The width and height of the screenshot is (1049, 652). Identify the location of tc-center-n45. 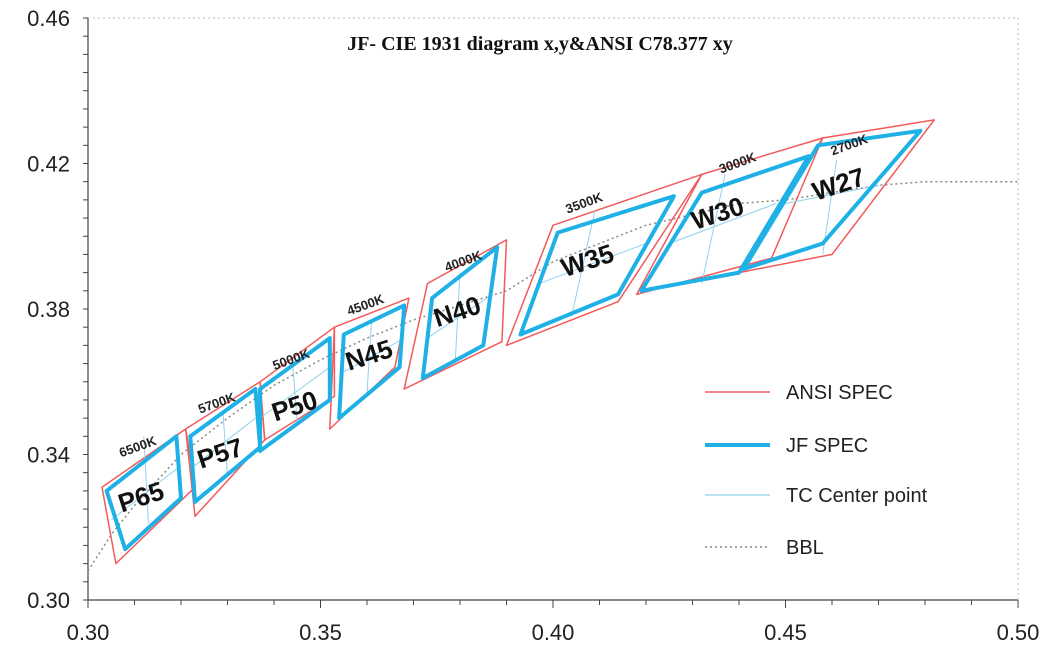
(371, 356).